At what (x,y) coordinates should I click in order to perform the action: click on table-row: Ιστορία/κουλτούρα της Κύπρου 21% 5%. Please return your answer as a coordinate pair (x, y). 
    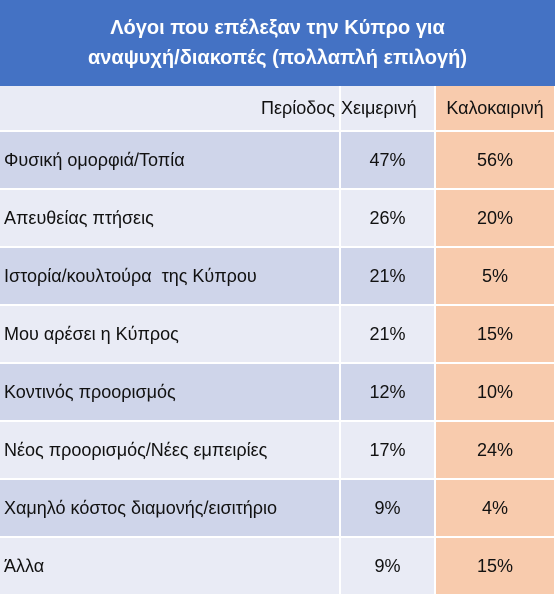
    Looking at the image, I should click on (277, 276).